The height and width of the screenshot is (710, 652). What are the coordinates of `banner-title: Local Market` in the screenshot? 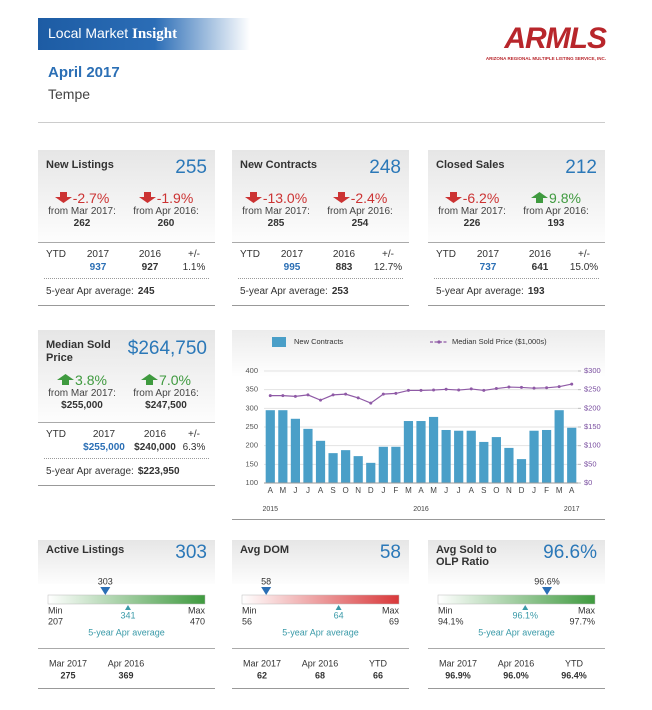 It's located at (88, 33).